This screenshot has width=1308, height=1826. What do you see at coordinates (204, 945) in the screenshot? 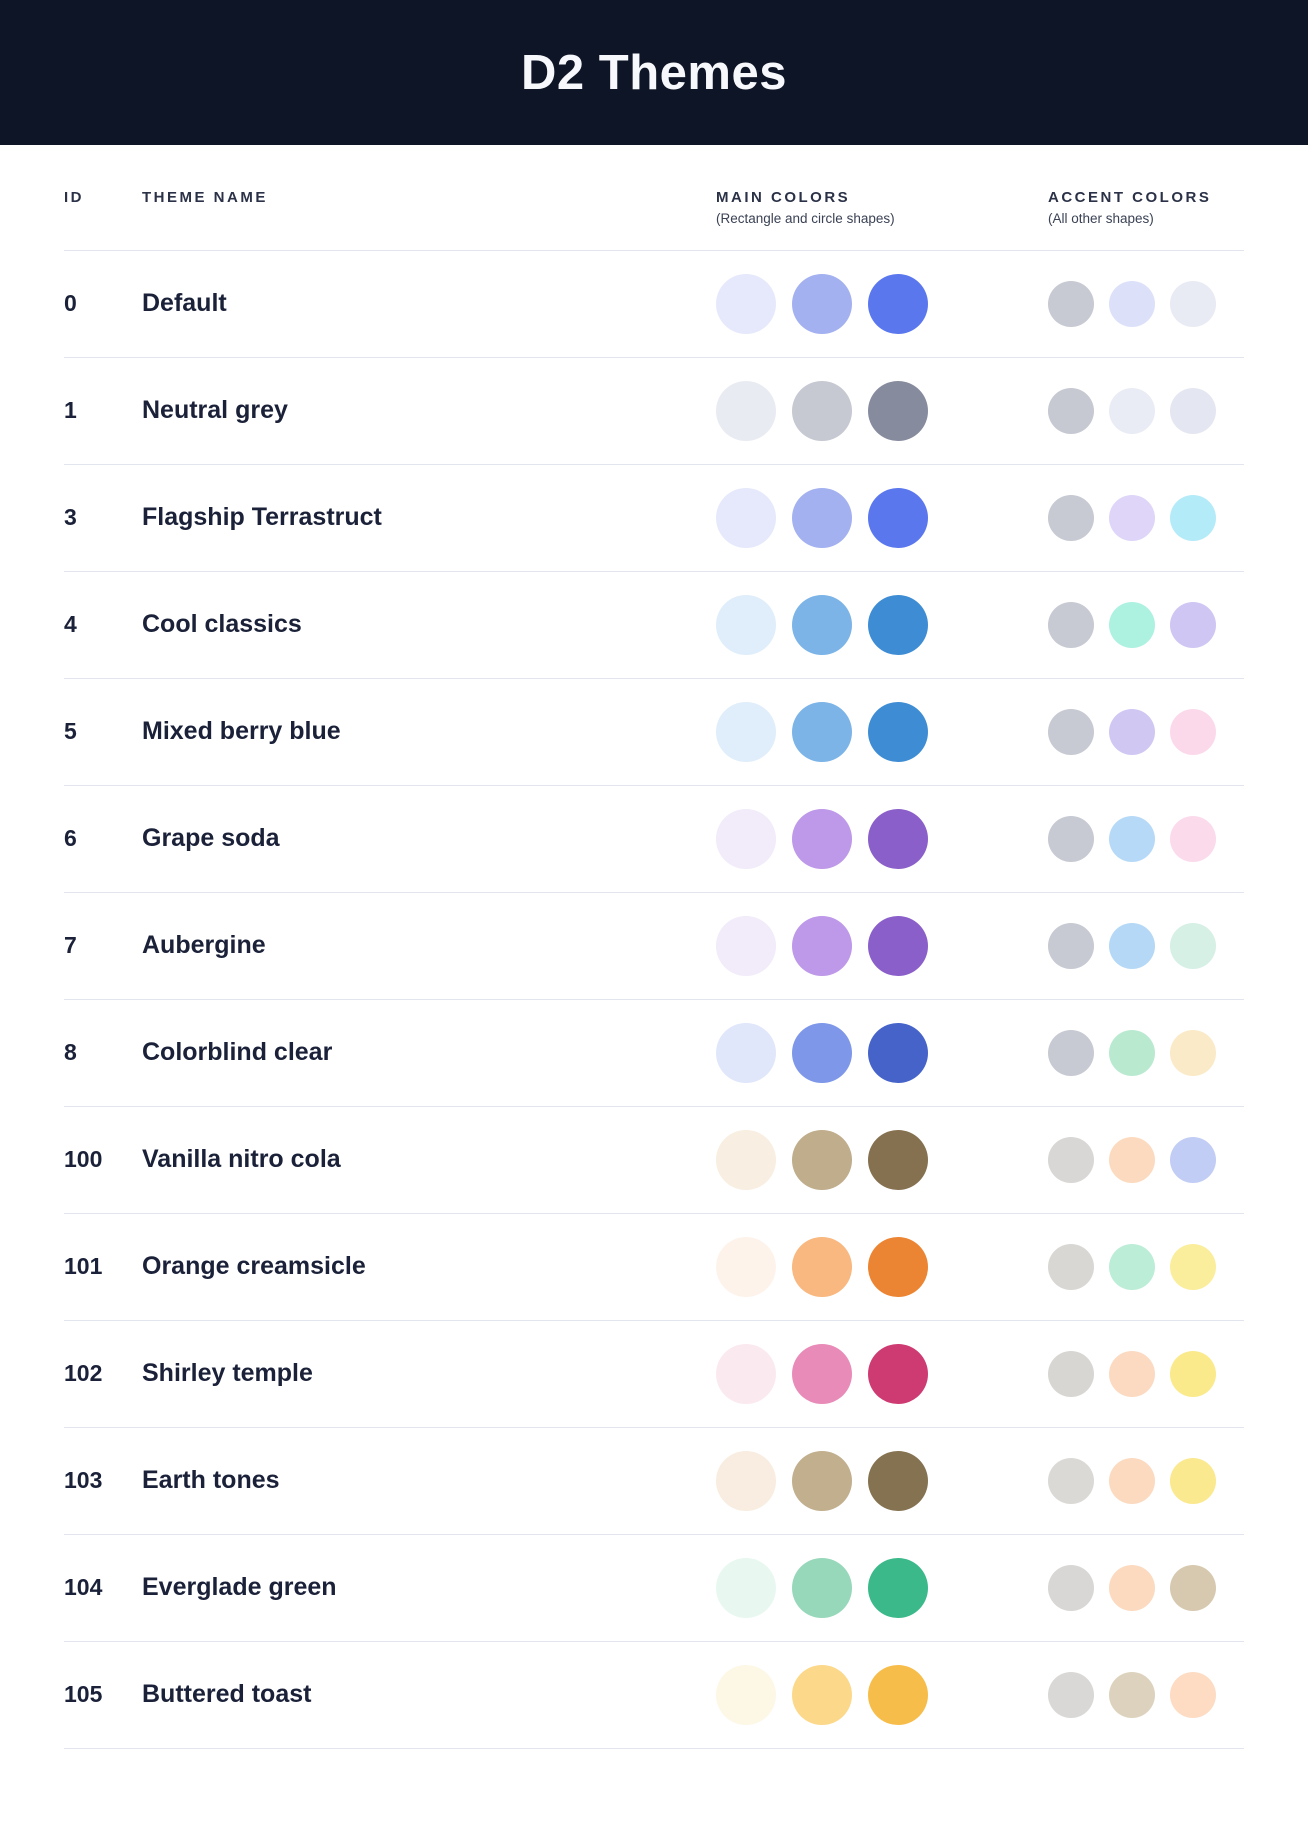
I see `theme-name: Aubergine` at bounding box center [204, 945].